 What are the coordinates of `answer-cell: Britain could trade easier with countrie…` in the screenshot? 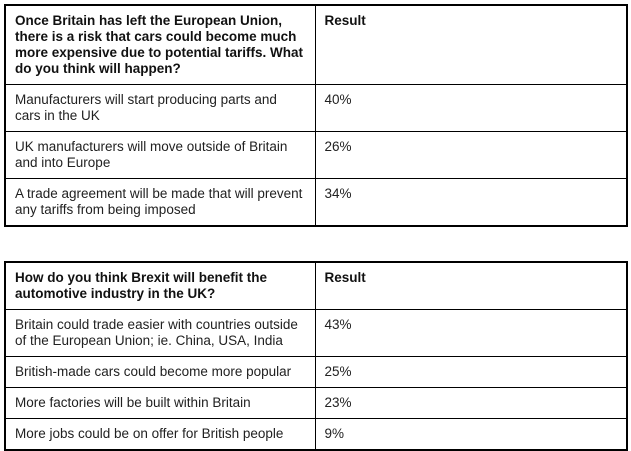 It's located at (160, 333).